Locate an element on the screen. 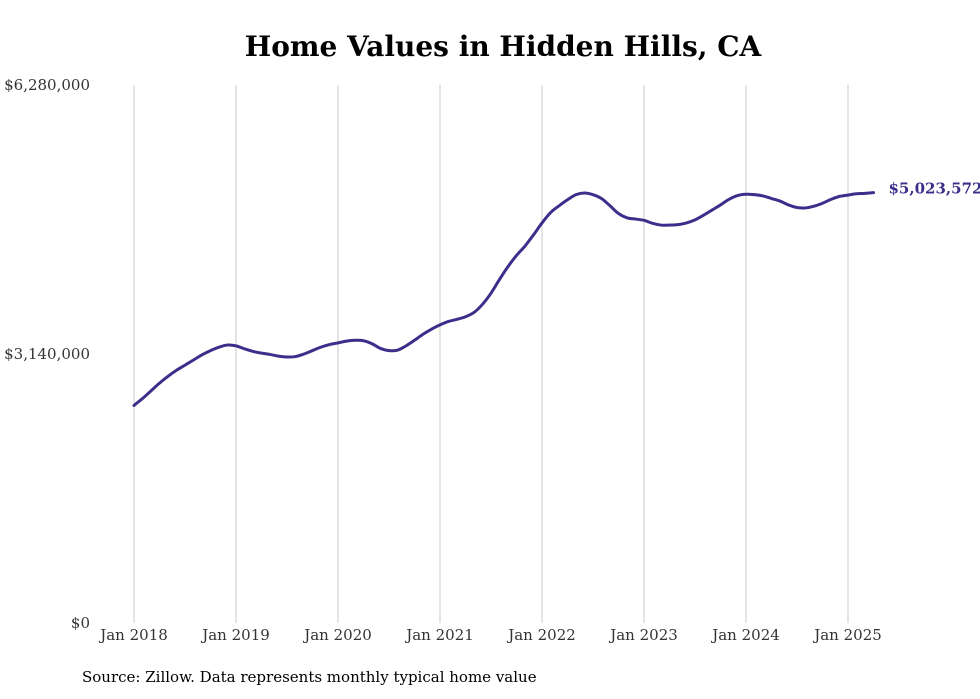 This screenshot has width=980, height=699. x-tick-label: Jan 2022 is located at coordinates (541, 635).